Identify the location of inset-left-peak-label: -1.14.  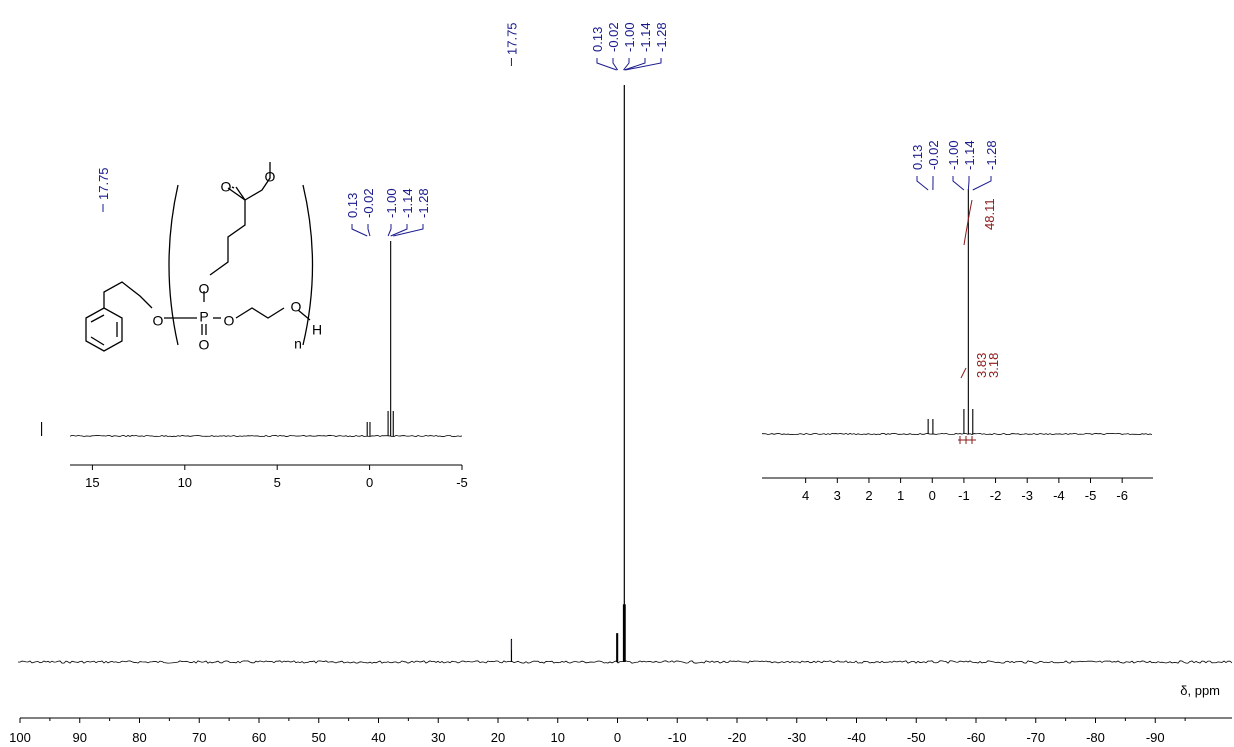
(407, 203).